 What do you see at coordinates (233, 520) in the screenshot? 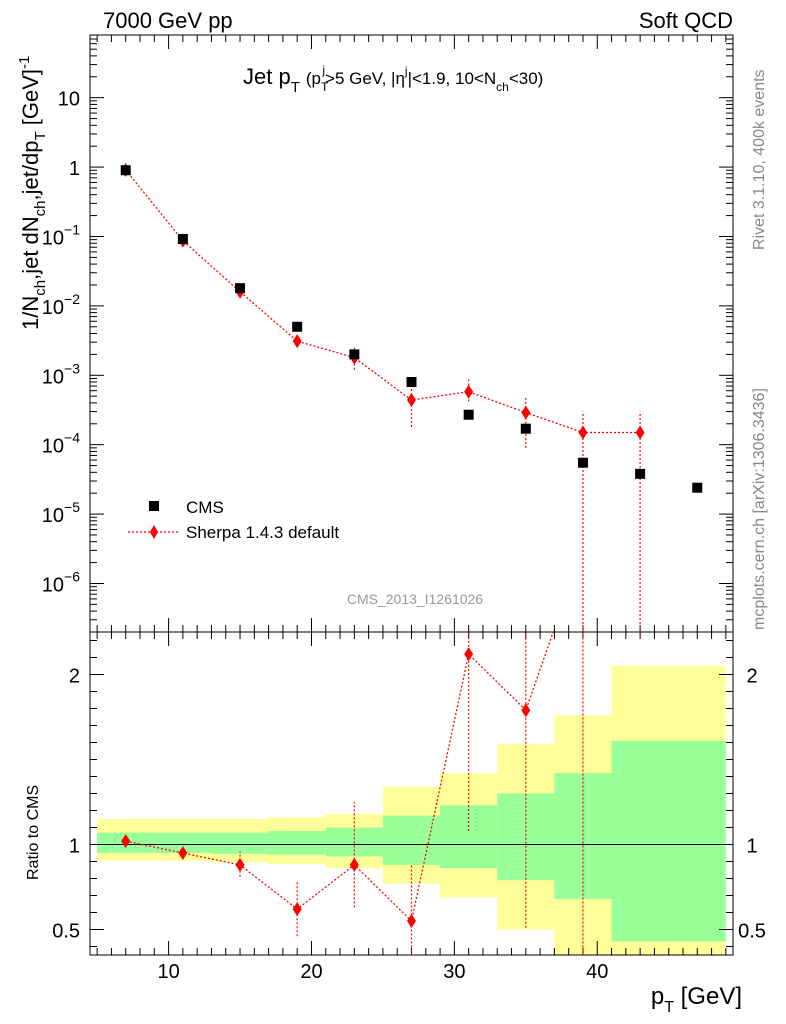
I see `legend: CMS Sherpa 1.4.3 default` at bounding box center [233, 520].